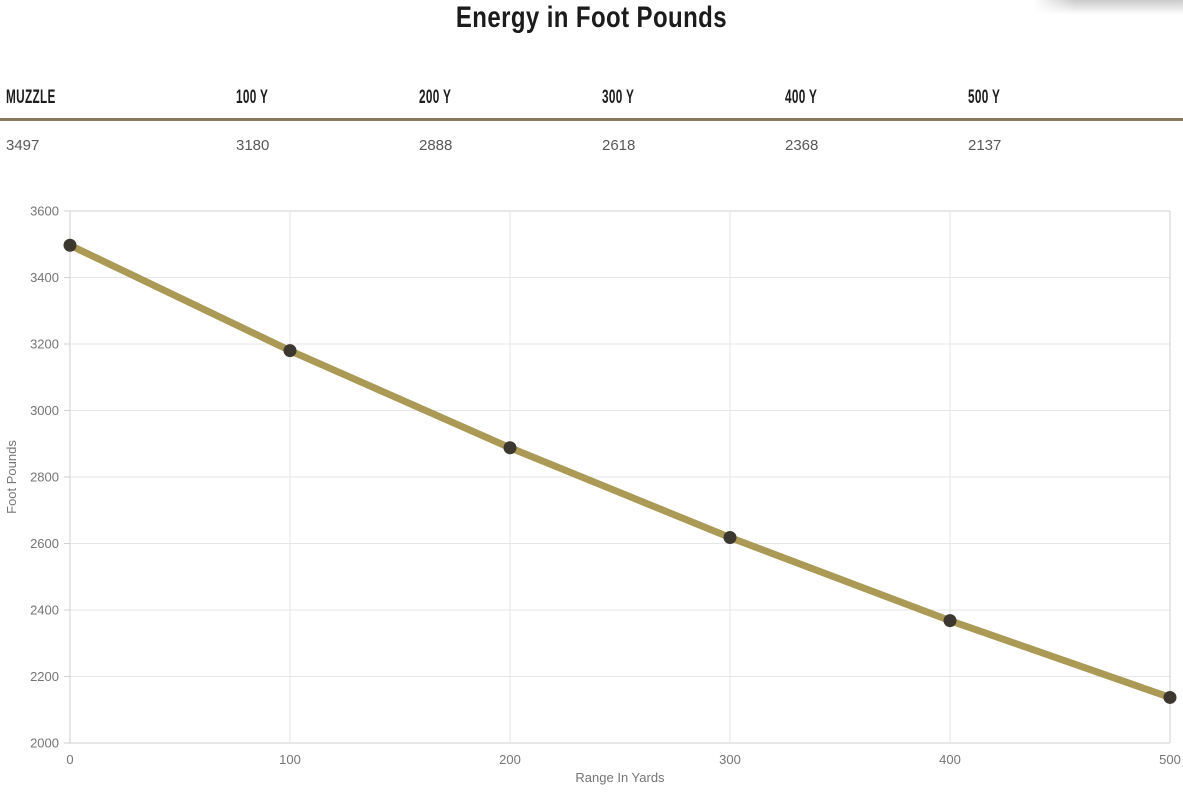 This screenshot has height=797, width=1183. Describe the element at coordinates (801, 97) in the screenshot. I see `table-header-400y: 400 Y` at that location.